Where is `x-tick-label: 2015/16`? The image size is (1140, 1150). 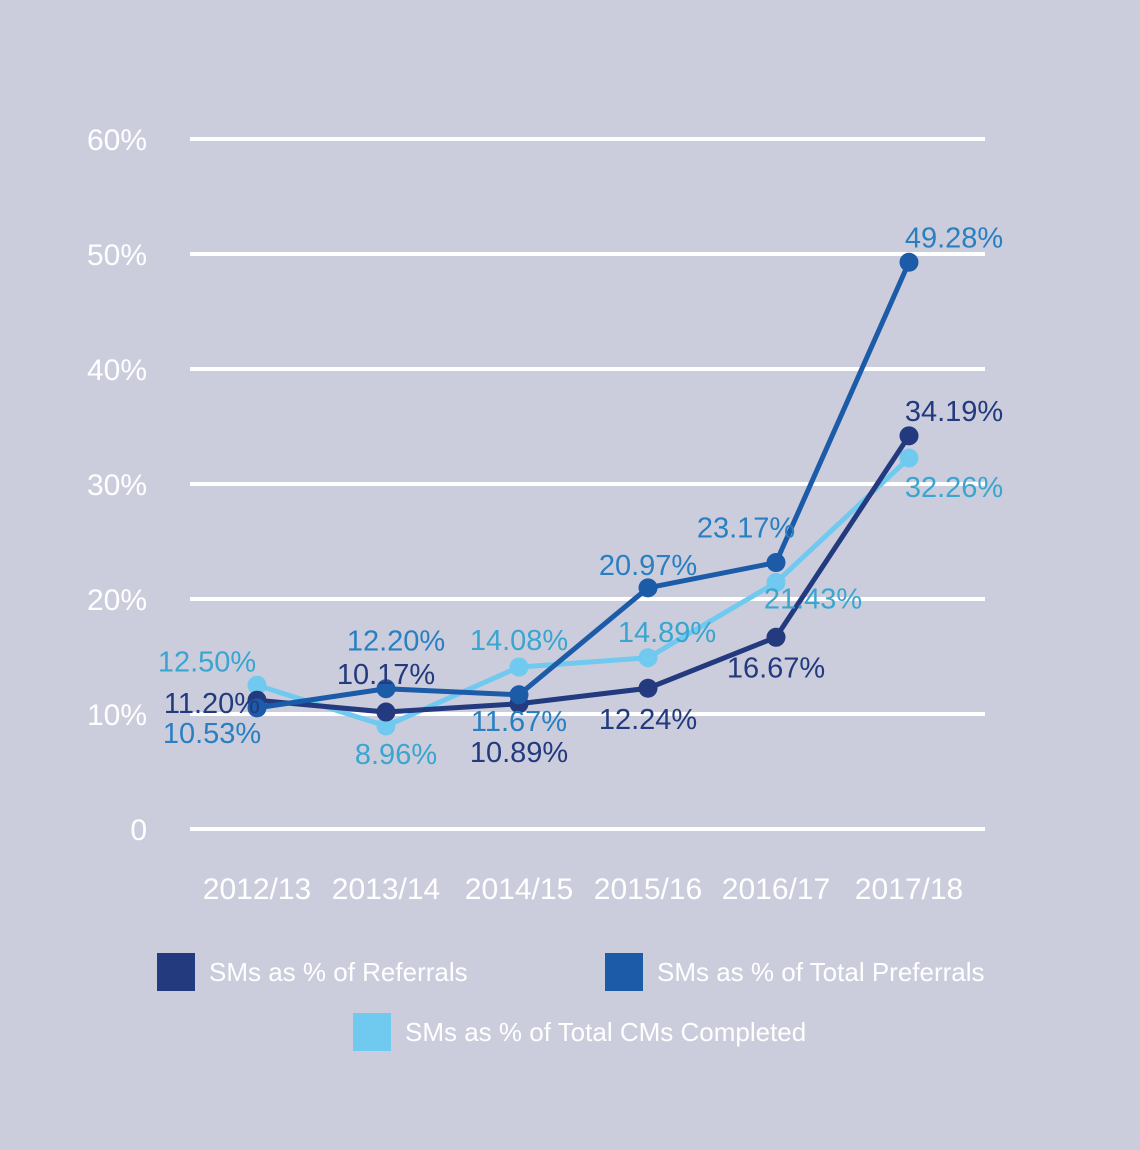
x-tick-label: 2015/16 is located at coordinates (648, 889).